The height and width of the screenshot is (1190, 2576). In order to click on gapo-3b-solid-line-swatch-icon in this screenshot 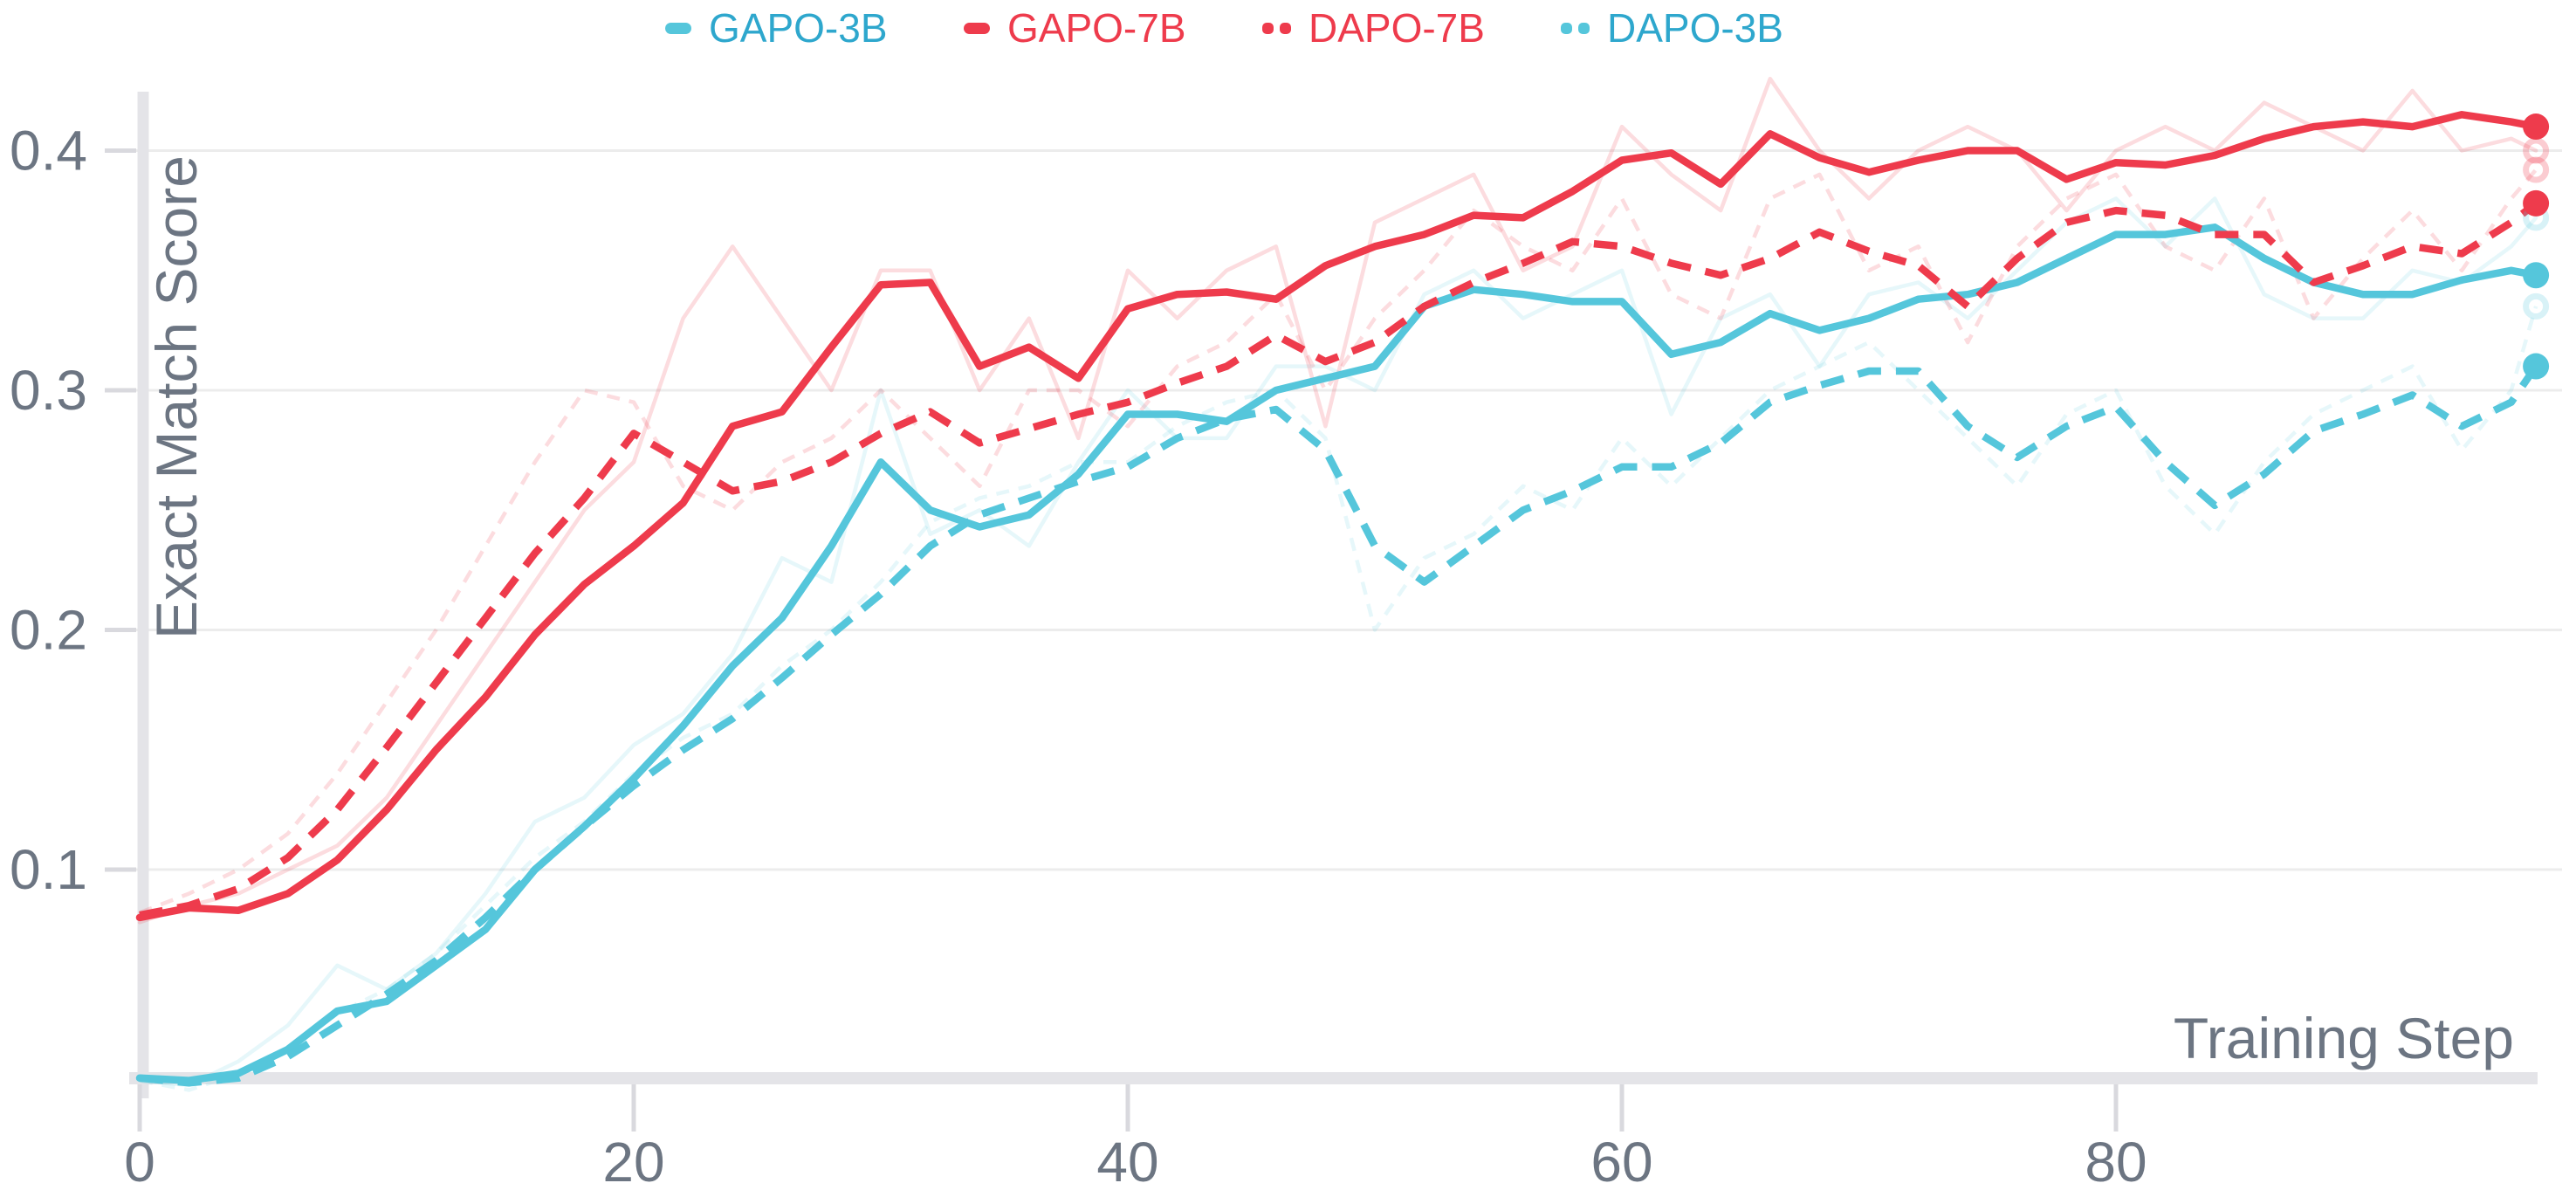, I will do `click(678, 28)`.